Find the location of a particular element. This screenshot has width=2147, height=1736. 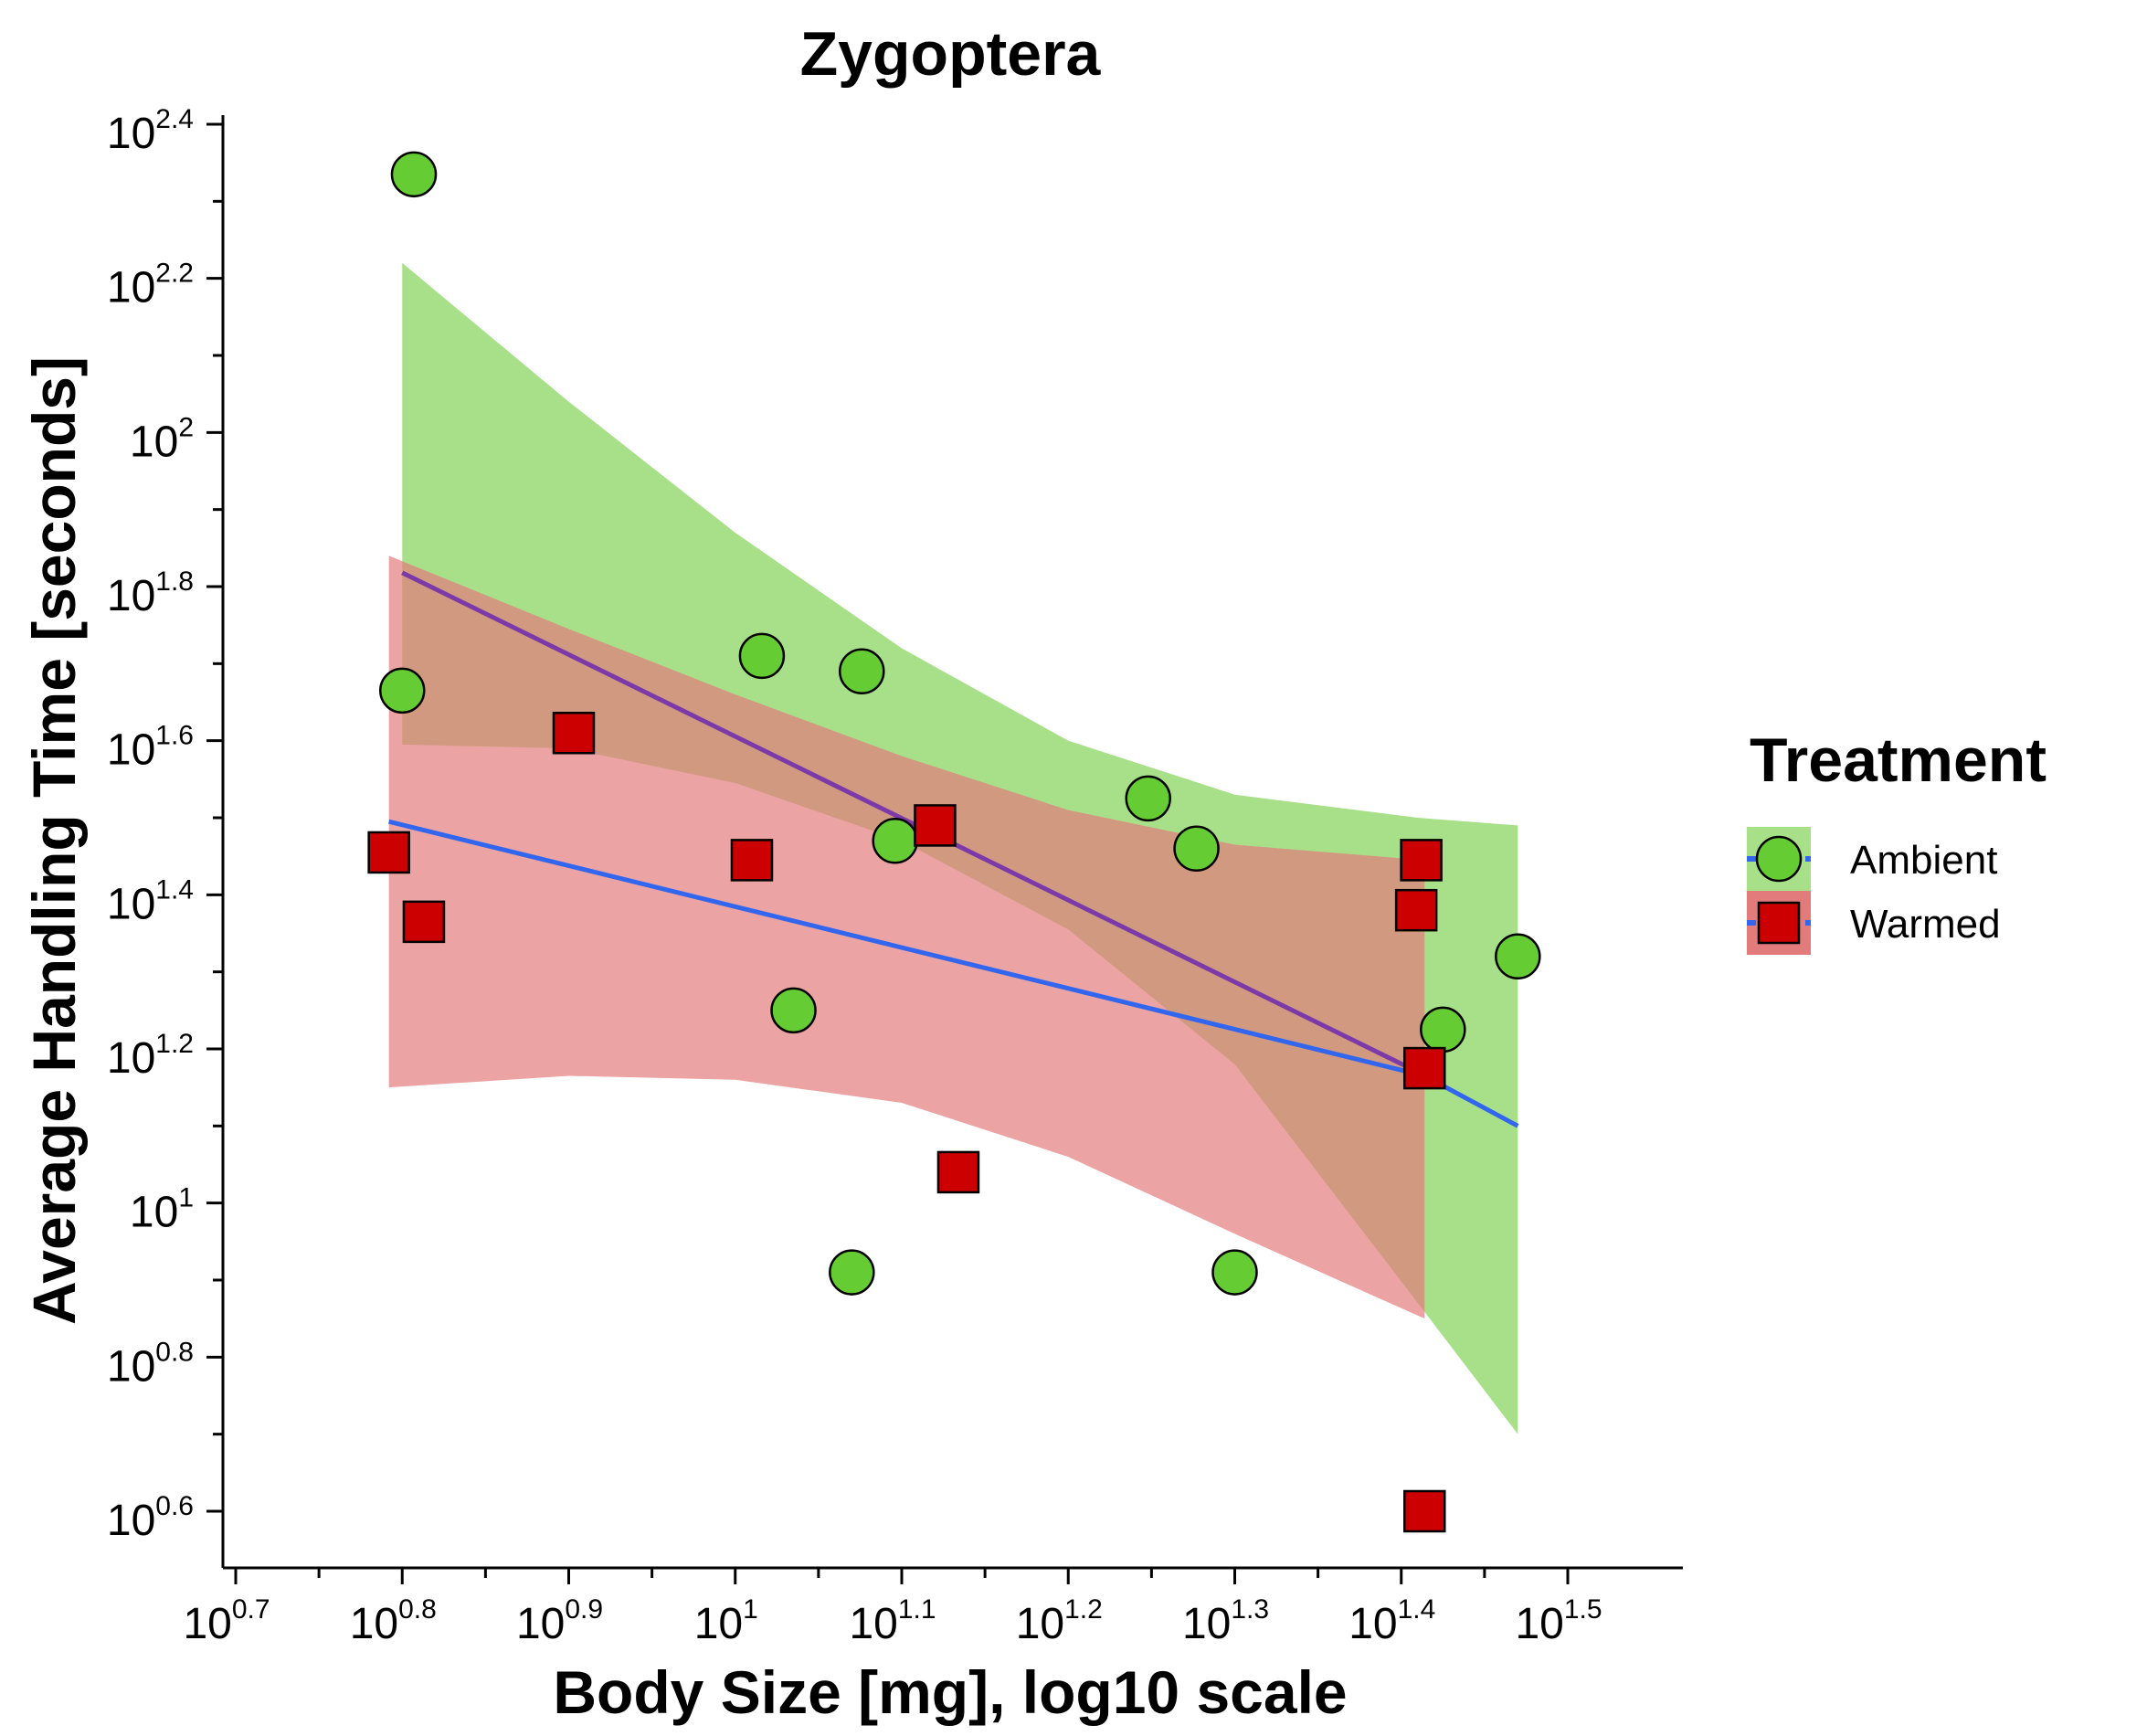

y-tick-exponent: 2.4 is located at coordinates (174, 119).